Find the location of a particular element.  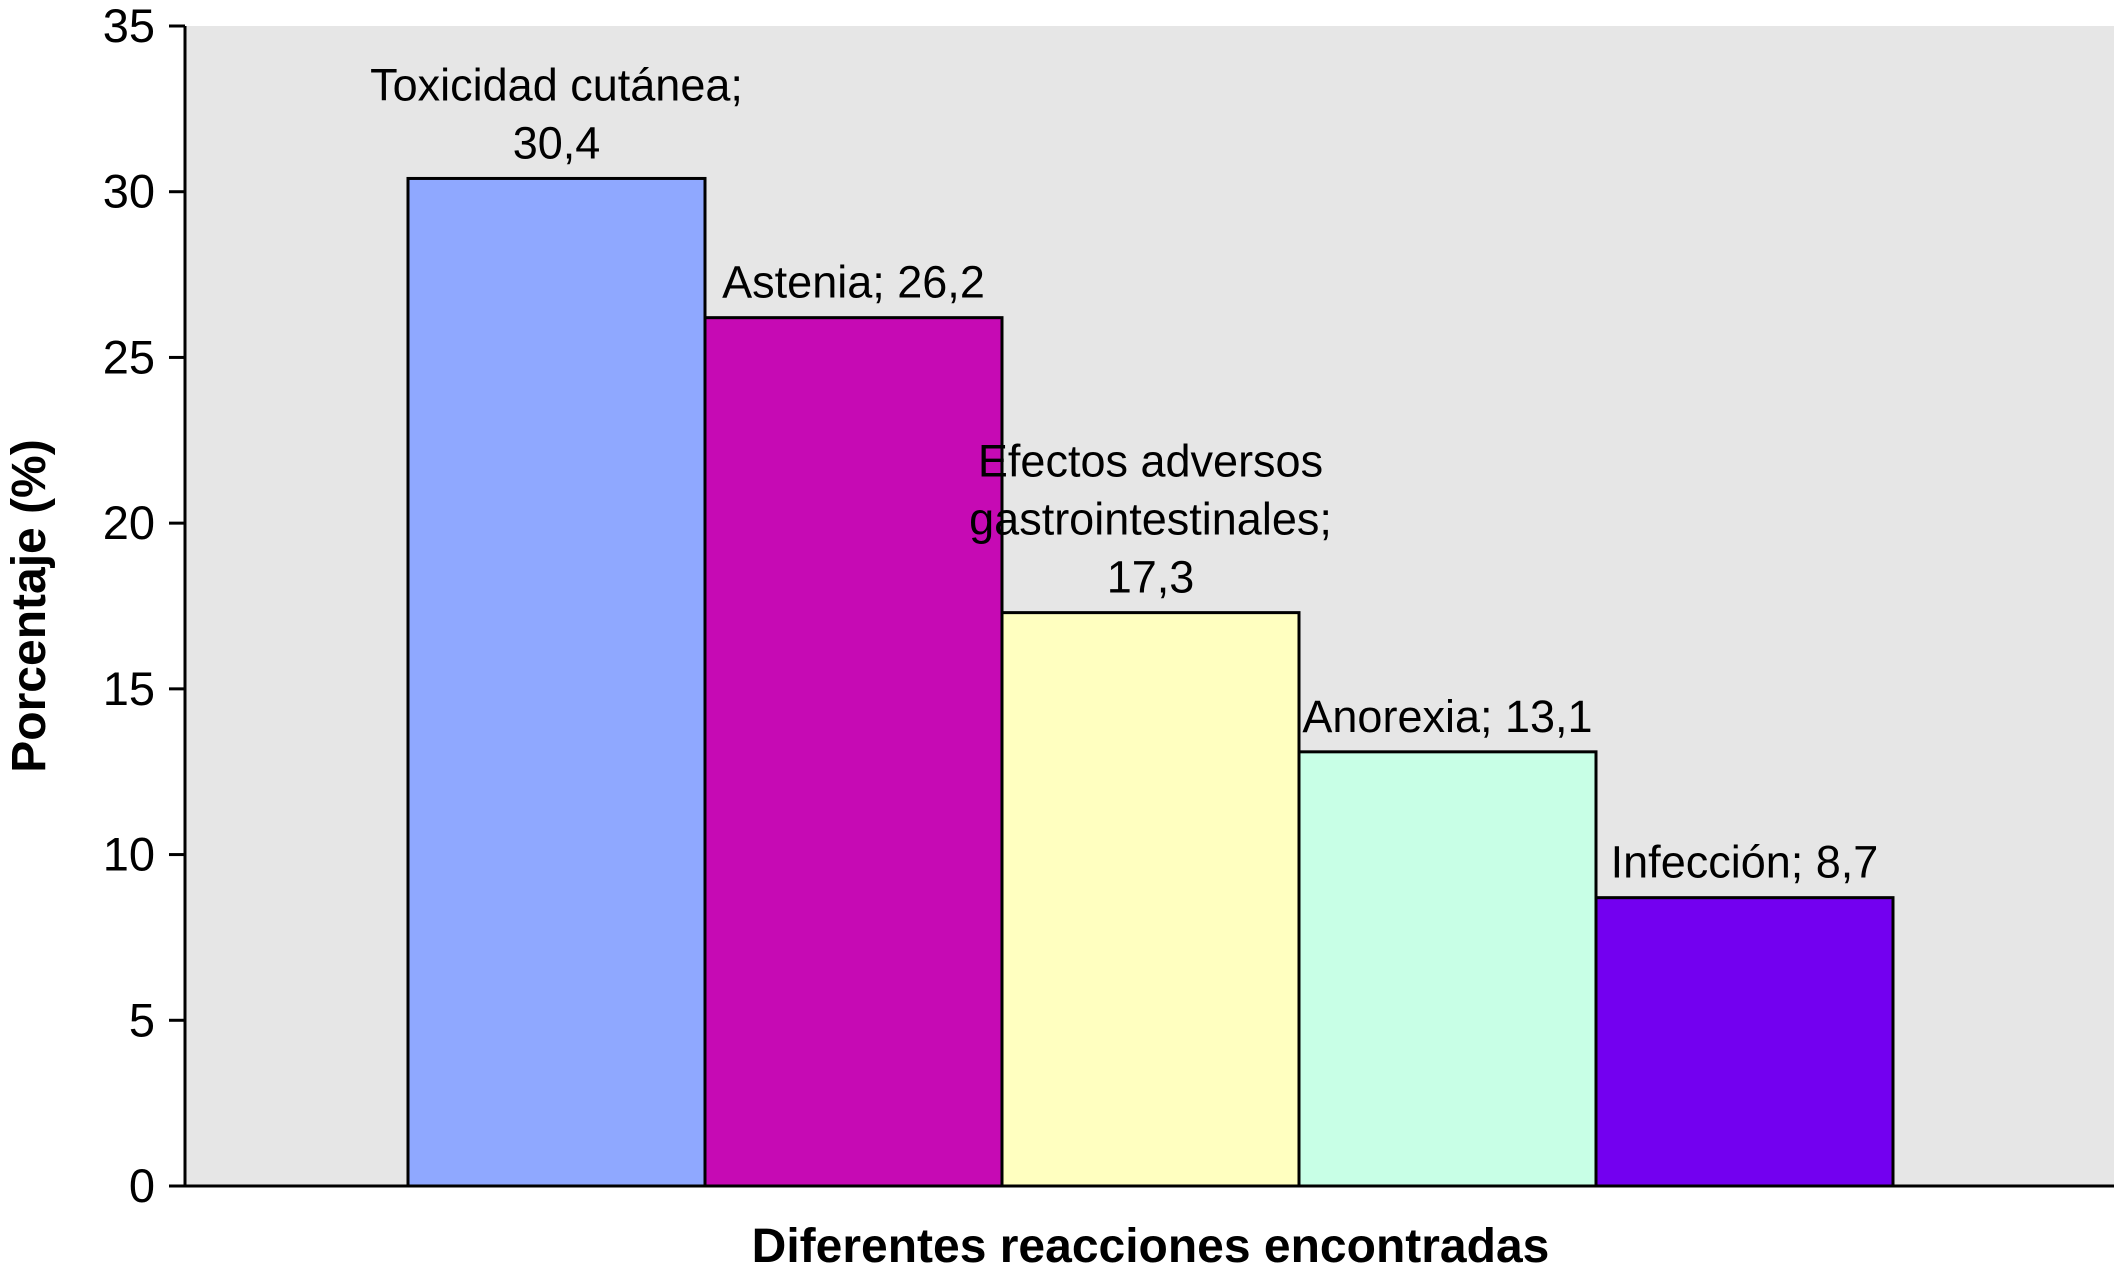

y-tick-label-15: 15 is located at coordinates (129, 688).